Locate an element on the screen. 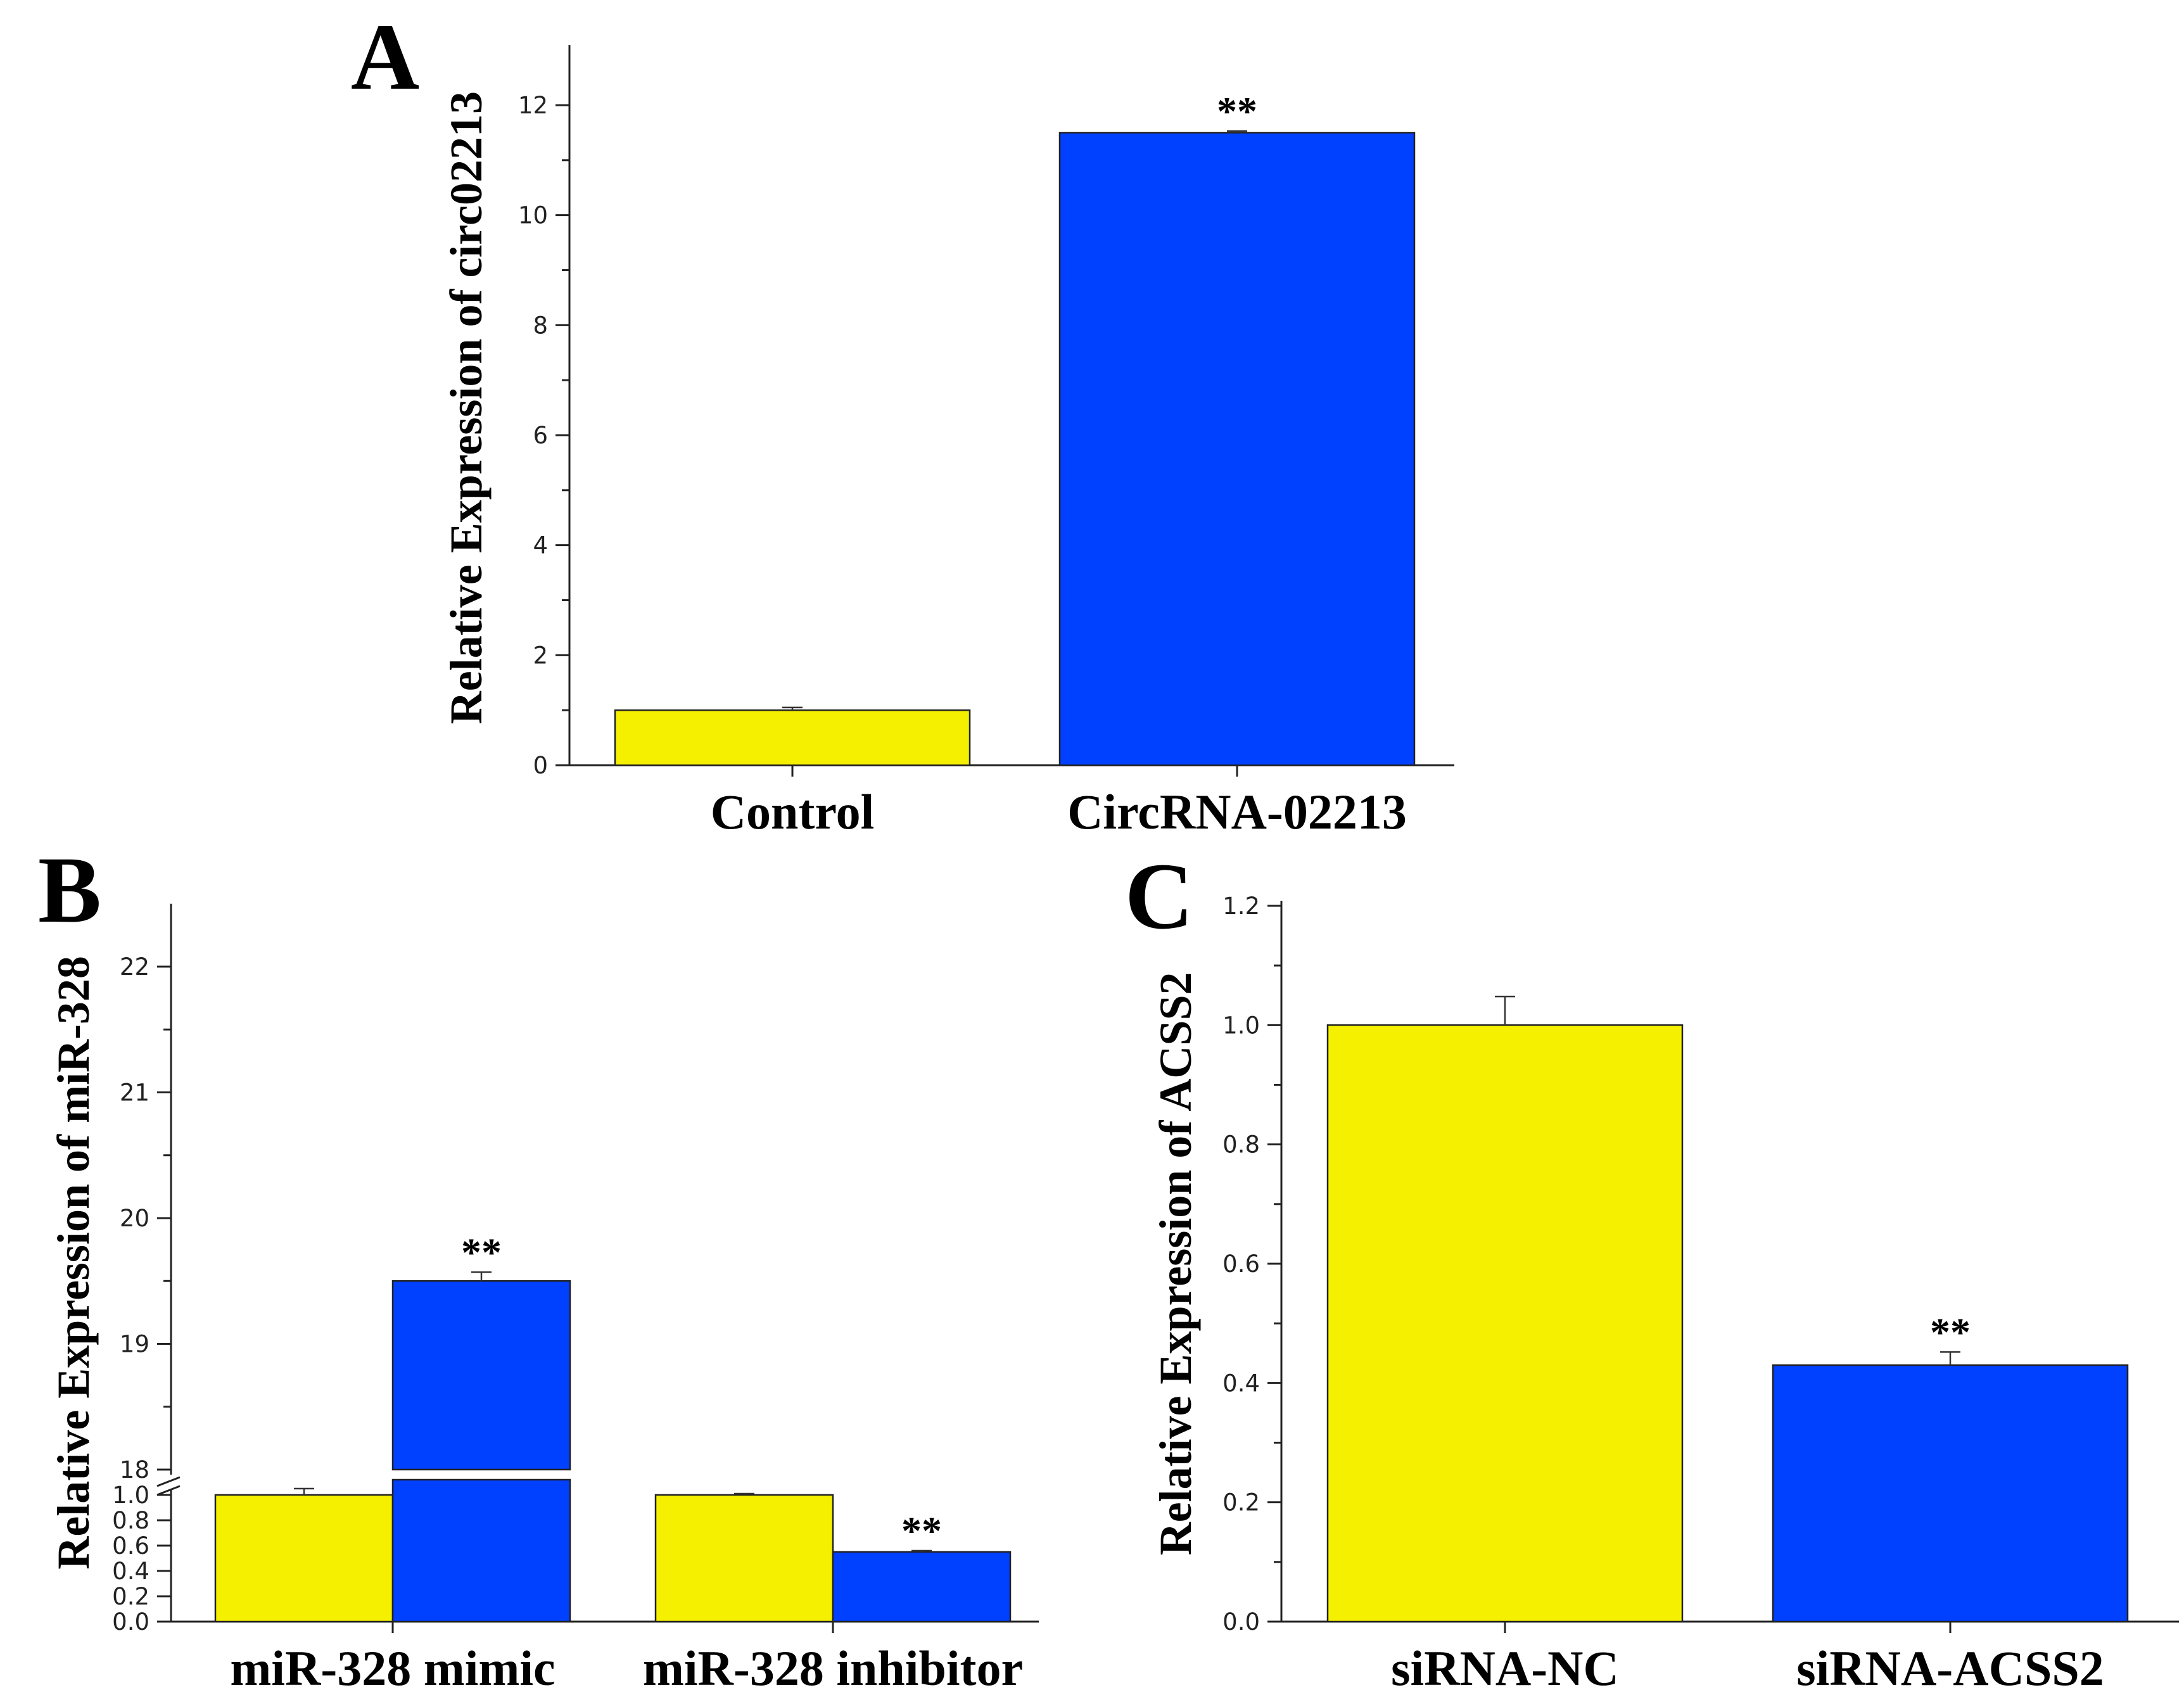  panel-b-y-tick-label: 0.4 is located at coordinates (130, 1571).